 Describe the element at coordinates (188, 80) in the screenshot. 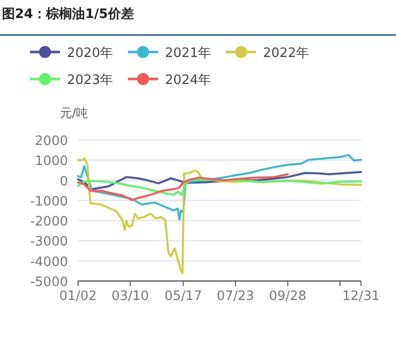

I see `legend-label: 2024年` at that location.